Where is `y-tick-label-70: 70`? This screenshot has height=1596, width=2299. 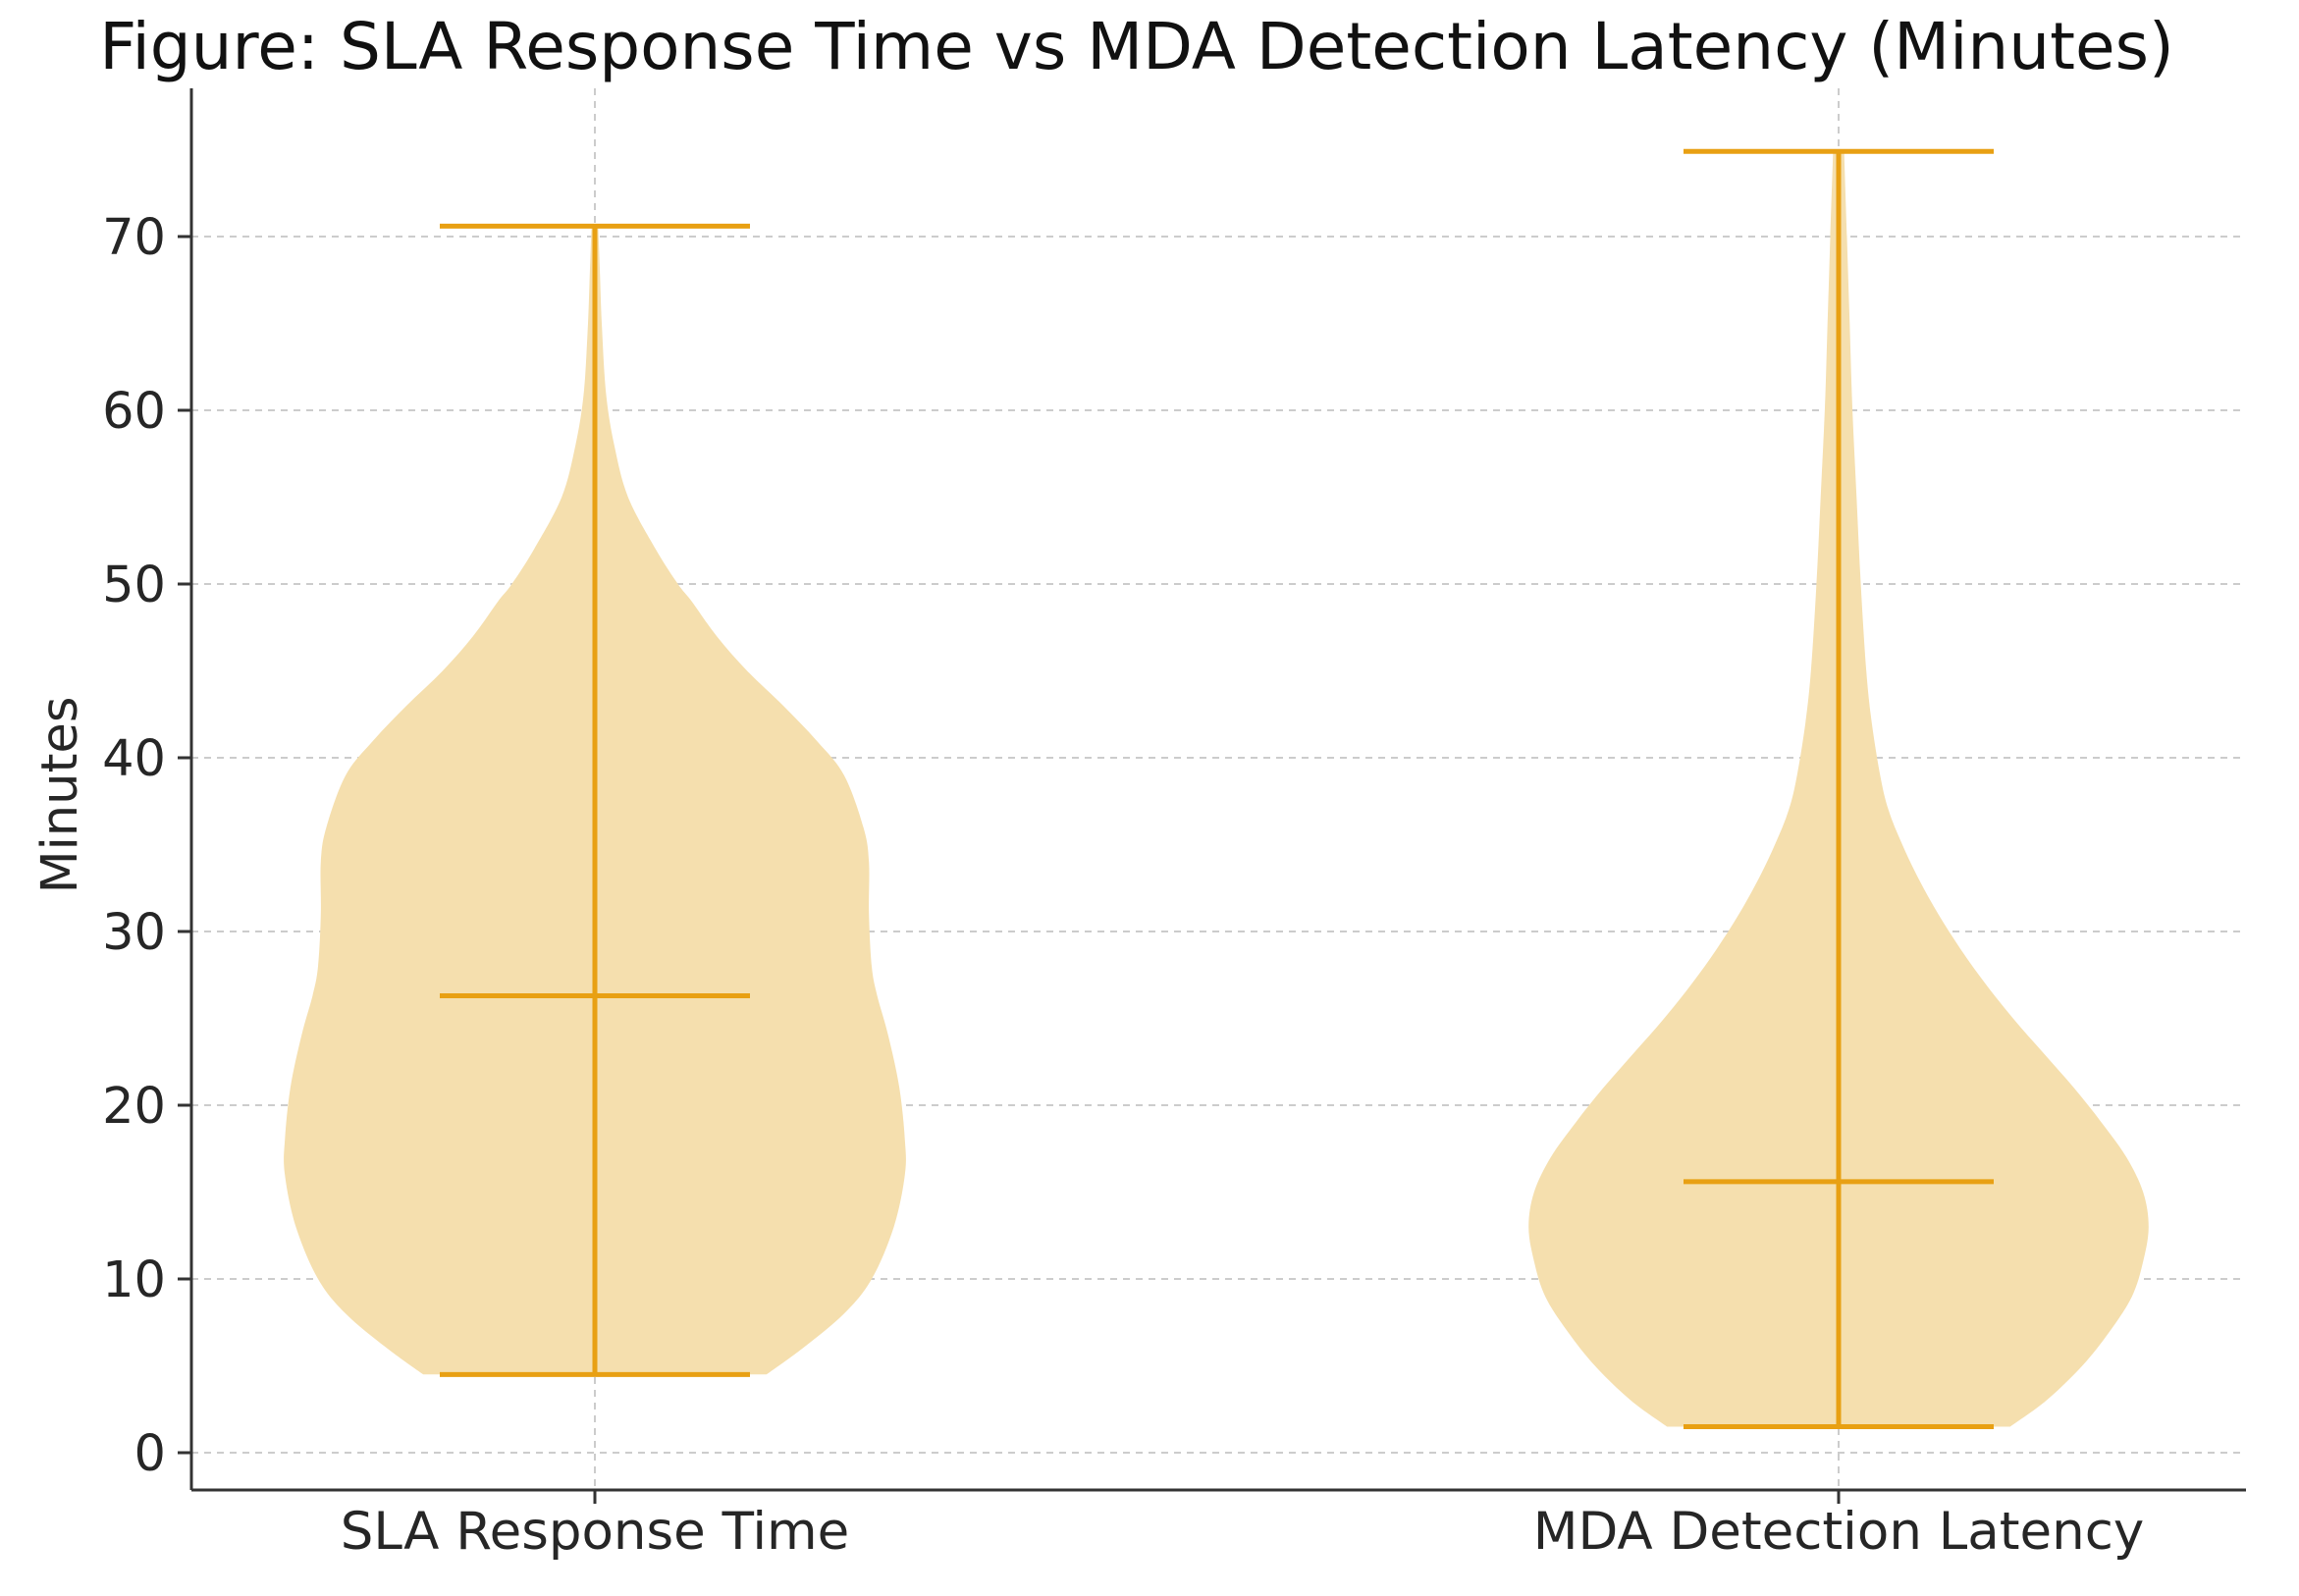
y-tick-label-70: 70 is located at coordinates (134, 238).